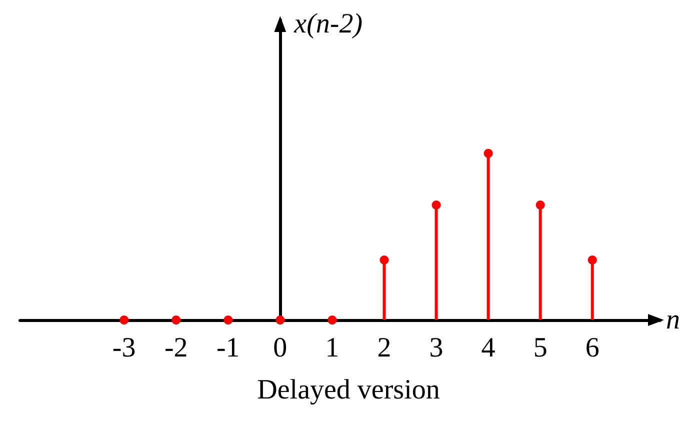 Image resolution: width=697 pixels, height=438 pixels. Describe the element at coordinates (384, 348) in the screenshot. I see `x-tick-label: 2` at that location.